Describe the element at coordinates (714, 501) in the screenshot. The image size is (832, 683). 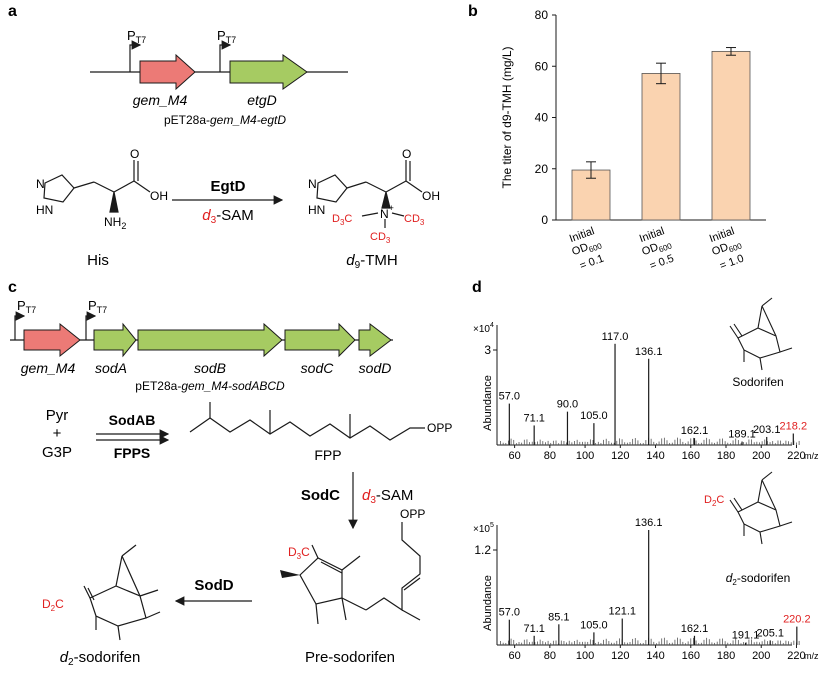
I see `inset-cd2: D2C` at that location.